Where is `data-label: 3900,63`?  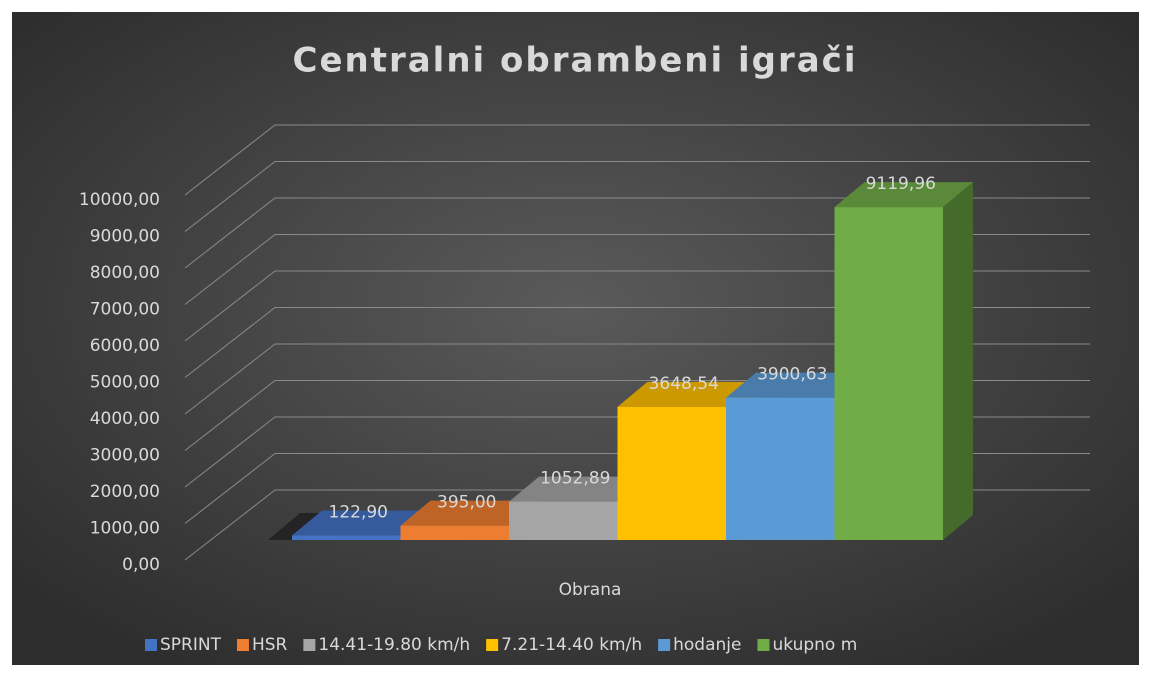
data-label: 3900,63 is located at coordinates (792, 375).